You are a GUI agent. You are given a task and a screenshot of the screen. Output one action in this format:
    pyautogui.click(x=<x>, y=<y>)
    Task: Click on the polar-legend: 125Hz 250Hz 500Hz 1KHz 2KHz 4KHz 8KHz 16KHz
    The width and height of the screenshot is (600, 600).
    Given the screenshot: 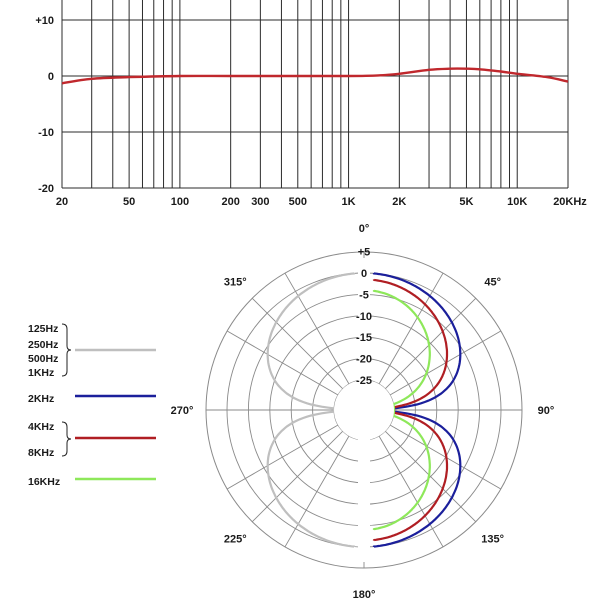 What is the action you would take?
    pyautogui.click(x=92, y=405)
    